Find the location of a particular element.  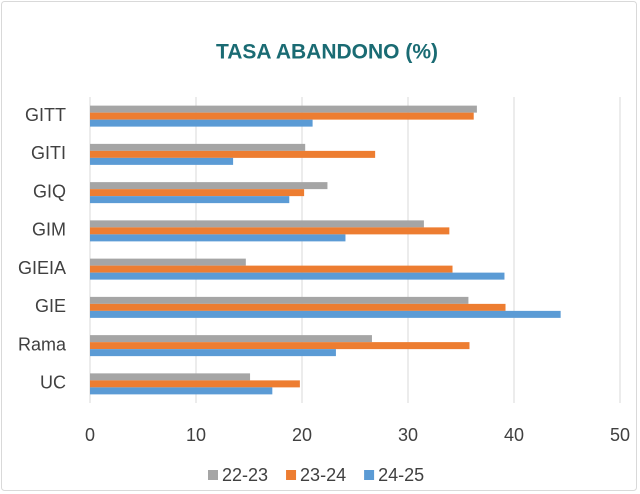

legend-label: 22-23 is located at coordinates (245, 475).